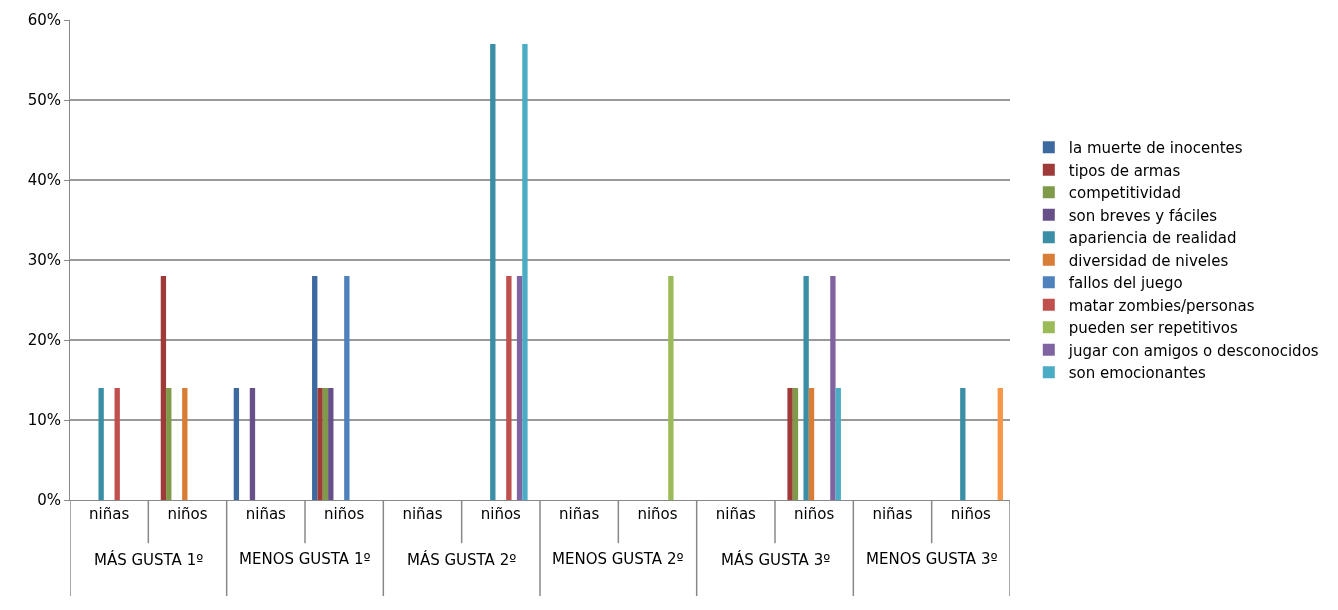  I want to click on y-tick-label: 40%, so click(44, 180).